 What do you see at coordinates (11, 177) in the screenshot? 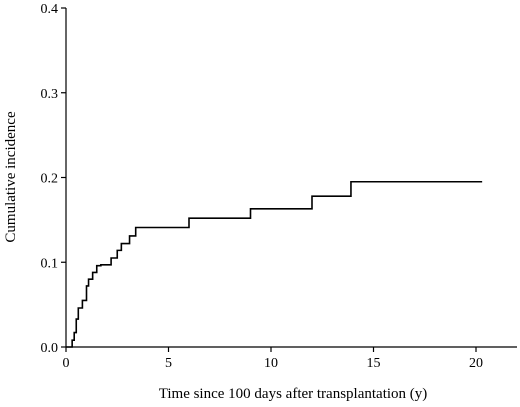
I see `y-axis-title: Cumulative incidence` at bounding box center [11, 177].